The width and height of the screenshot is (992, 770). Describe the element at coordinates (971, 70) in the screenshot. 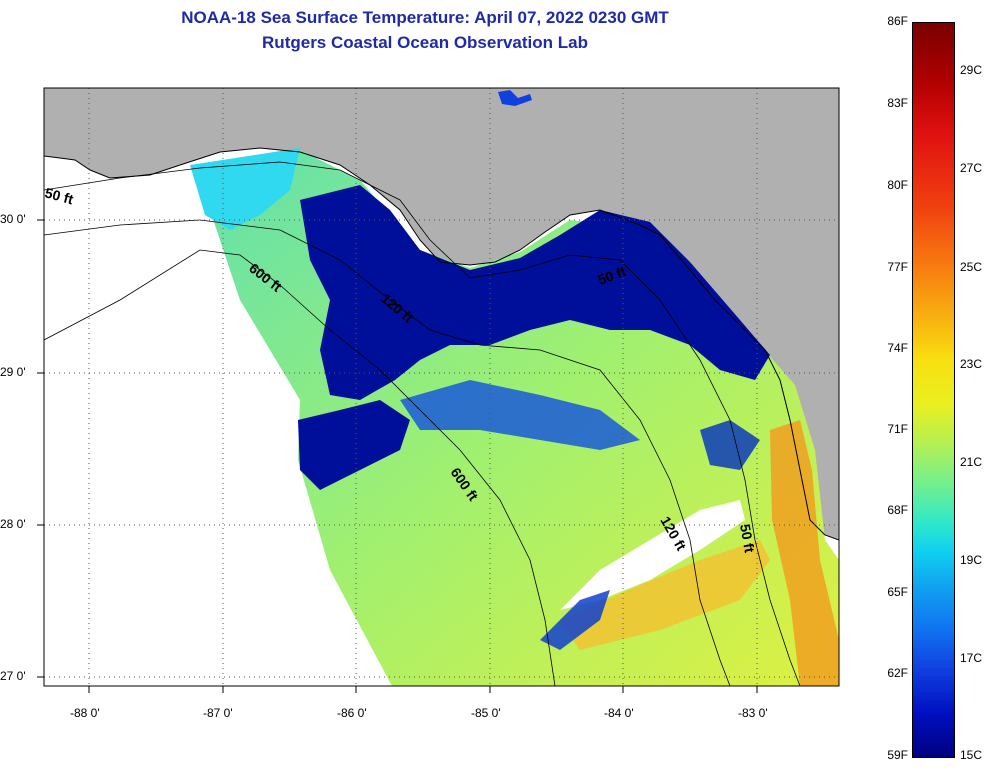

I see `colorbar-label-c: 29C` at that location.